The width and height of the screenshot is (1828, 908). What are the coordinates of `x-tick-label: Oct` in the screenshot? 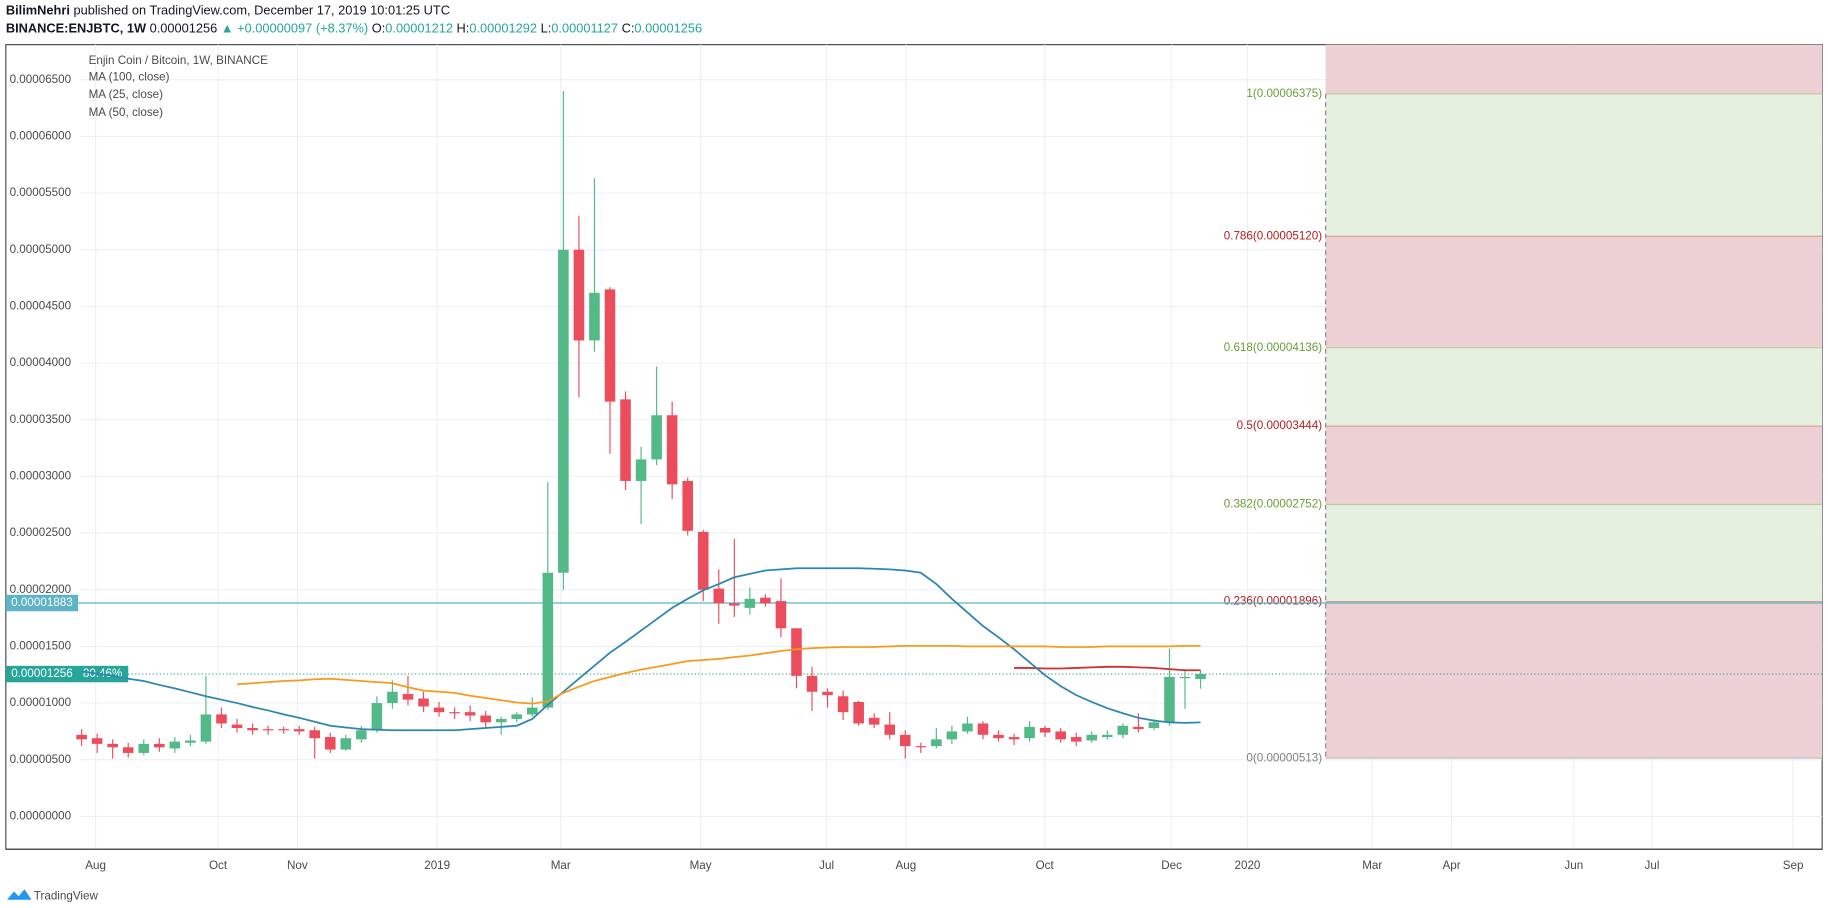 It's located at (218, 865).